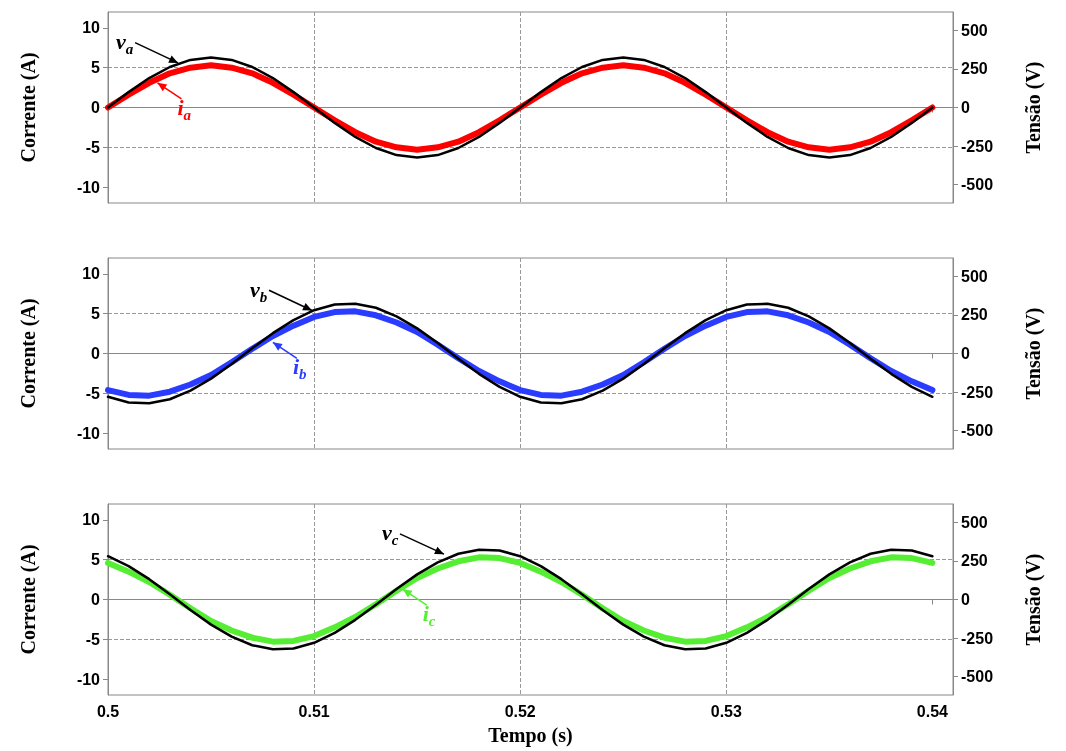 This screenshot has width=1066, height=751. What do you see at coordinates (299, 368) in the screenshot?
I see `annotation: i$_{b}$` at bounding box center [299, 368].